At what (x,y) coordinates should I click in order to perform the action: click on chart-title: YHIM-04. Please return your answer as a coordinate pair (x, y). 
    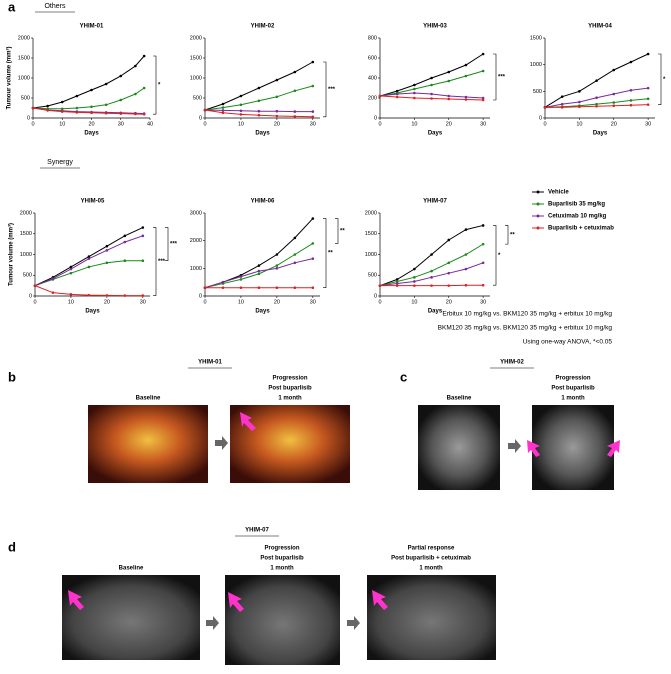
    Looking at the image, I should click on (600, 27).